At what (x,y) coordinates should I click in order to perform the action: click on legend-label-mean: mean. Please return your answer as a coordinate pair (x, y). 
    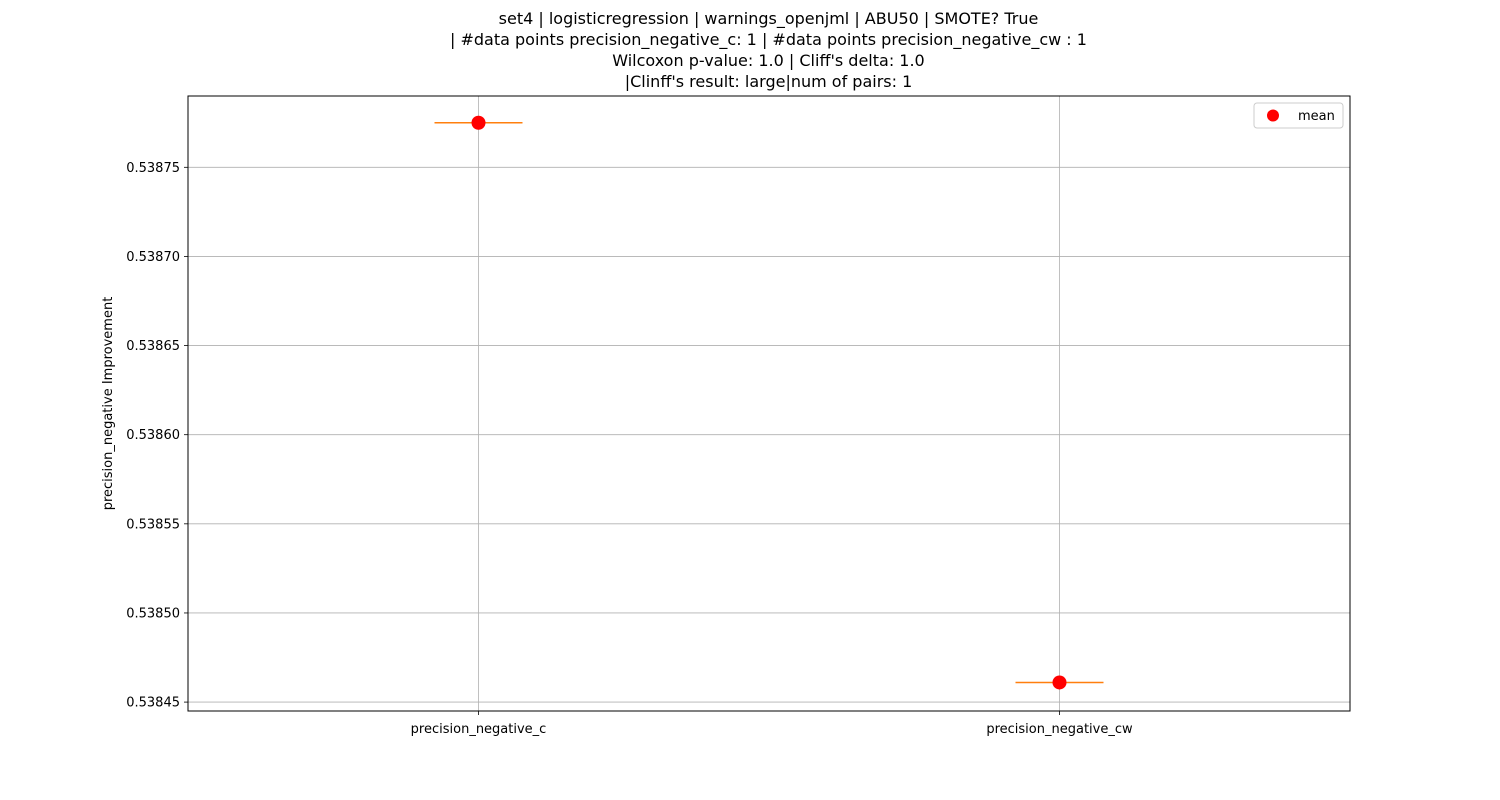
    Looking at the image, I should click on (1316, 116).